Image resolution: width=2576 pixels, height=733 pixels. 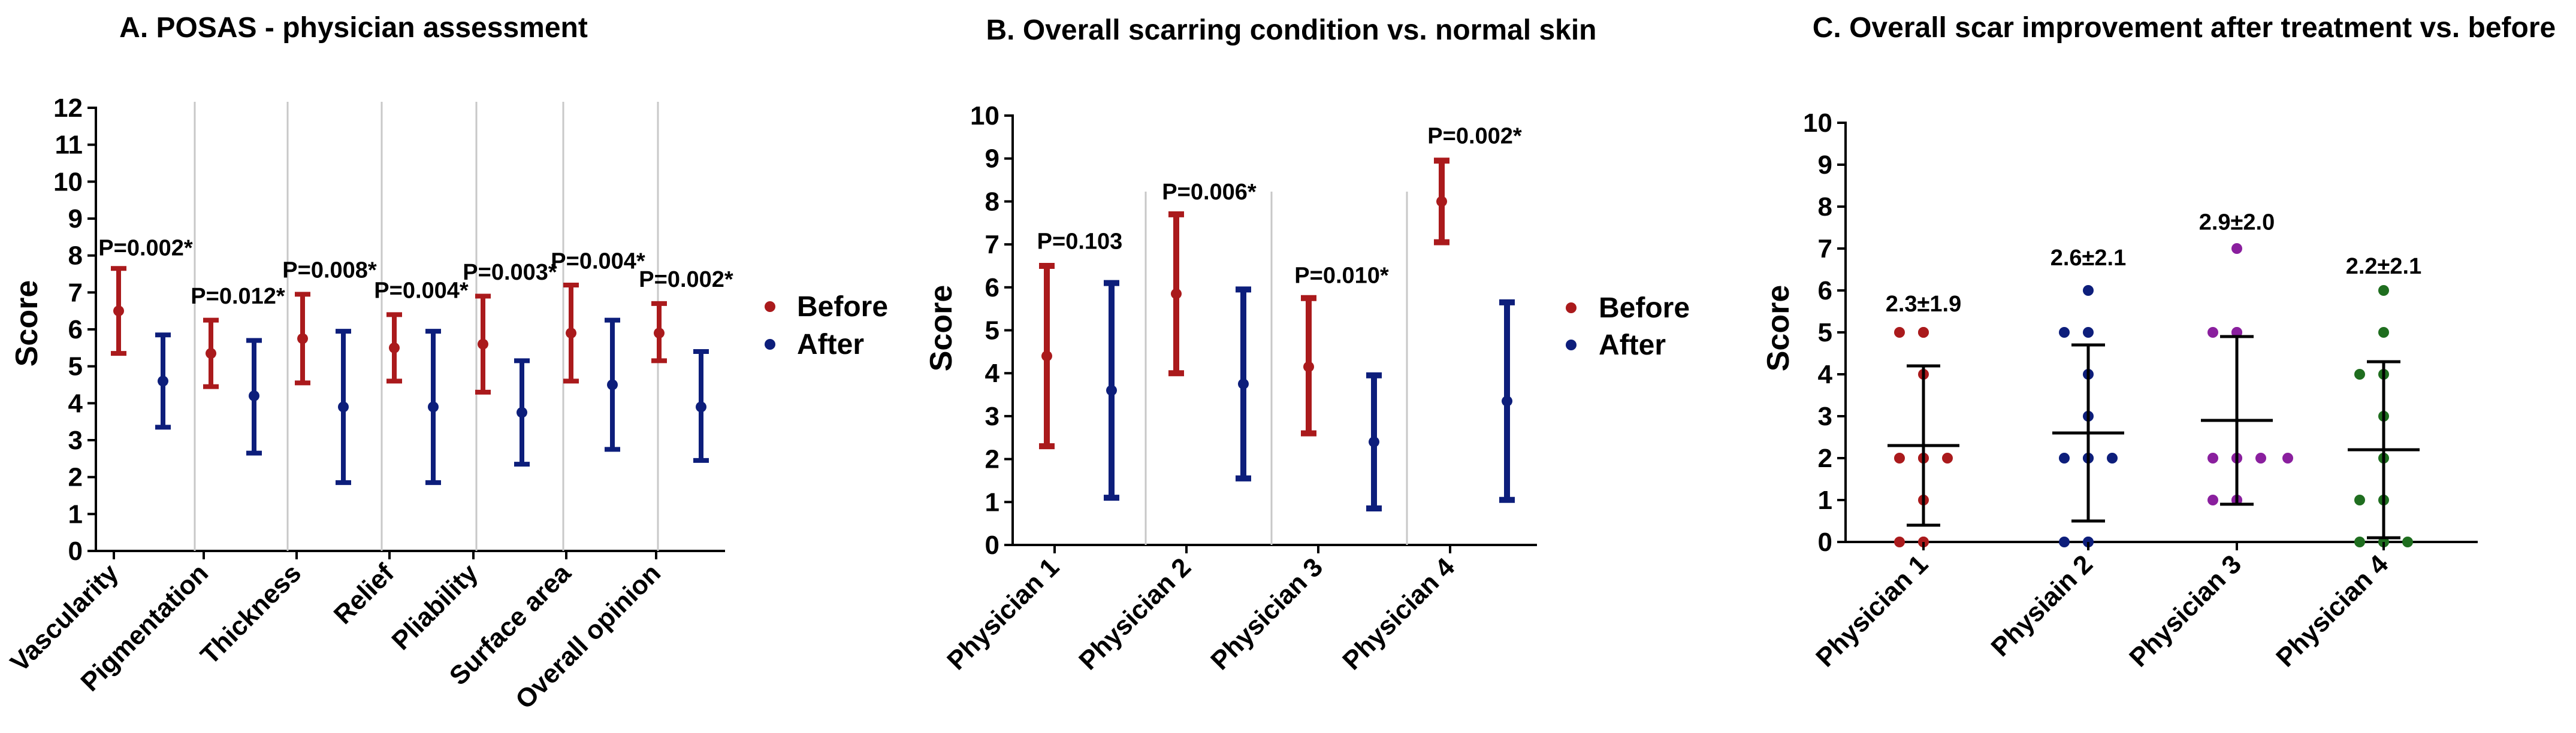 What do you see at coordinates (1872, 611) in the screenshot?
I see `panel-c-x-tick-label: Physician 1` at bounding box center [1872, 611].